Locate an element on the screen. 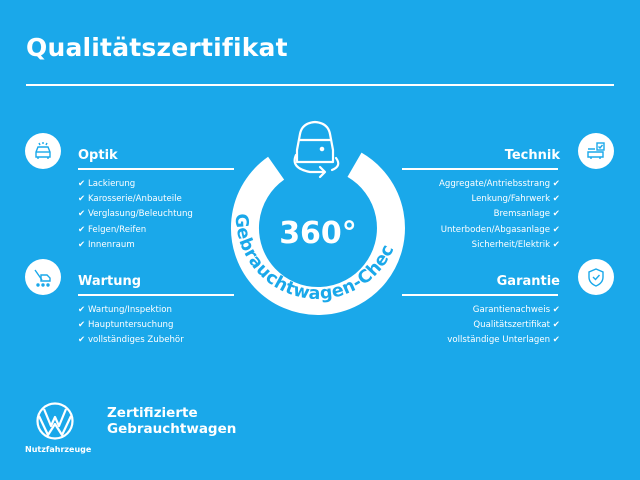  title-divider is located at coordinates (320, 85).